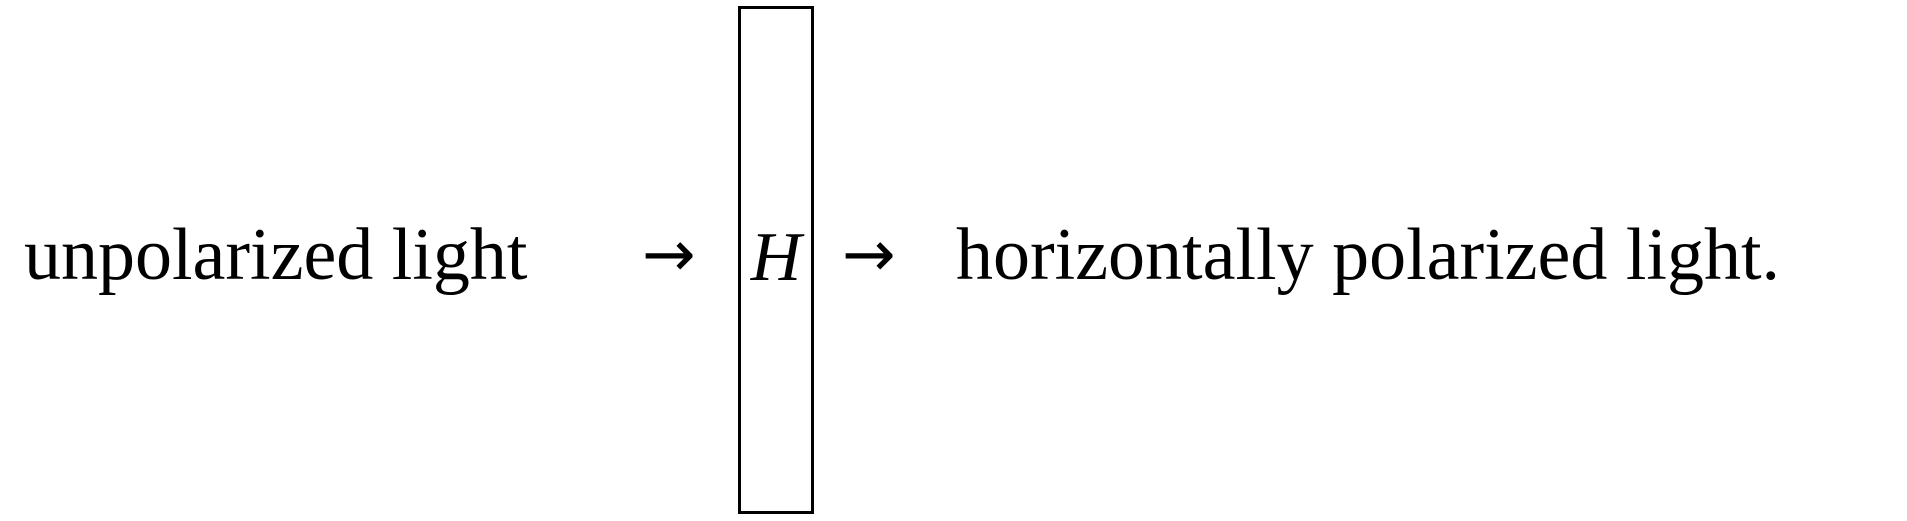 The height and width of the screenshot is (521, 1907). Describe the element at coordinates (1368, 255) in the screenshot. I see `output-label: horizontally polarized light.` at that location.